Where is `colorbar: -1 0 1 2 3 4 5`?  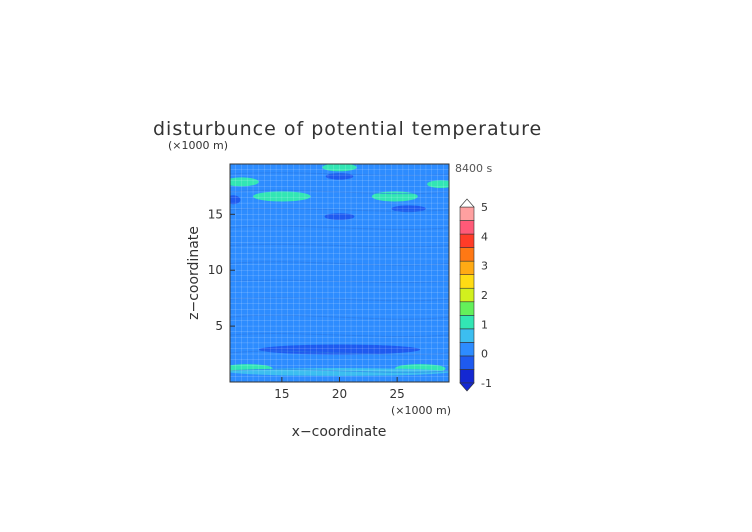
colorbar: -1 0 1 2 3 4 5 is located at coordinates (475, 295).